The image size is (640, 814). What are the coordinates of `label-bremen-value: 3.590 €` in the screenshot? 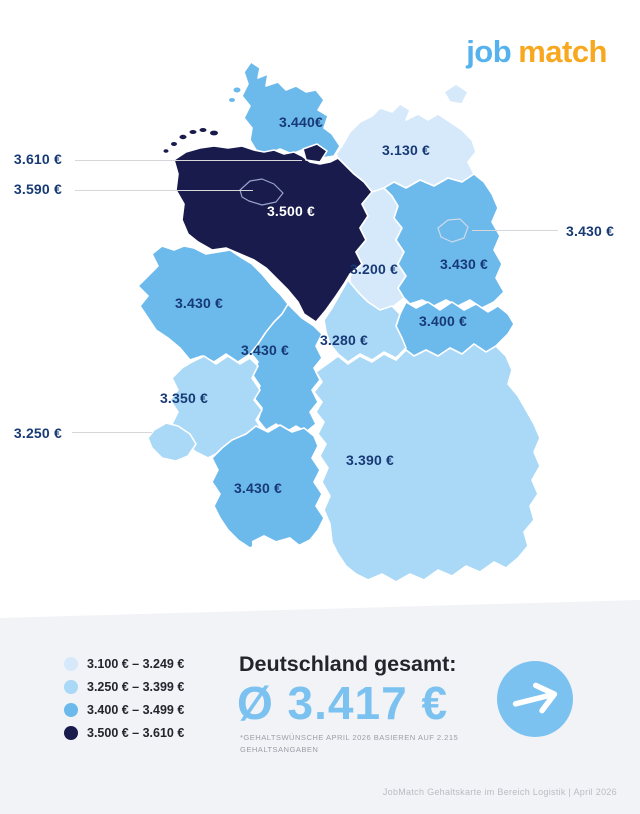 It's located at (37, 189).